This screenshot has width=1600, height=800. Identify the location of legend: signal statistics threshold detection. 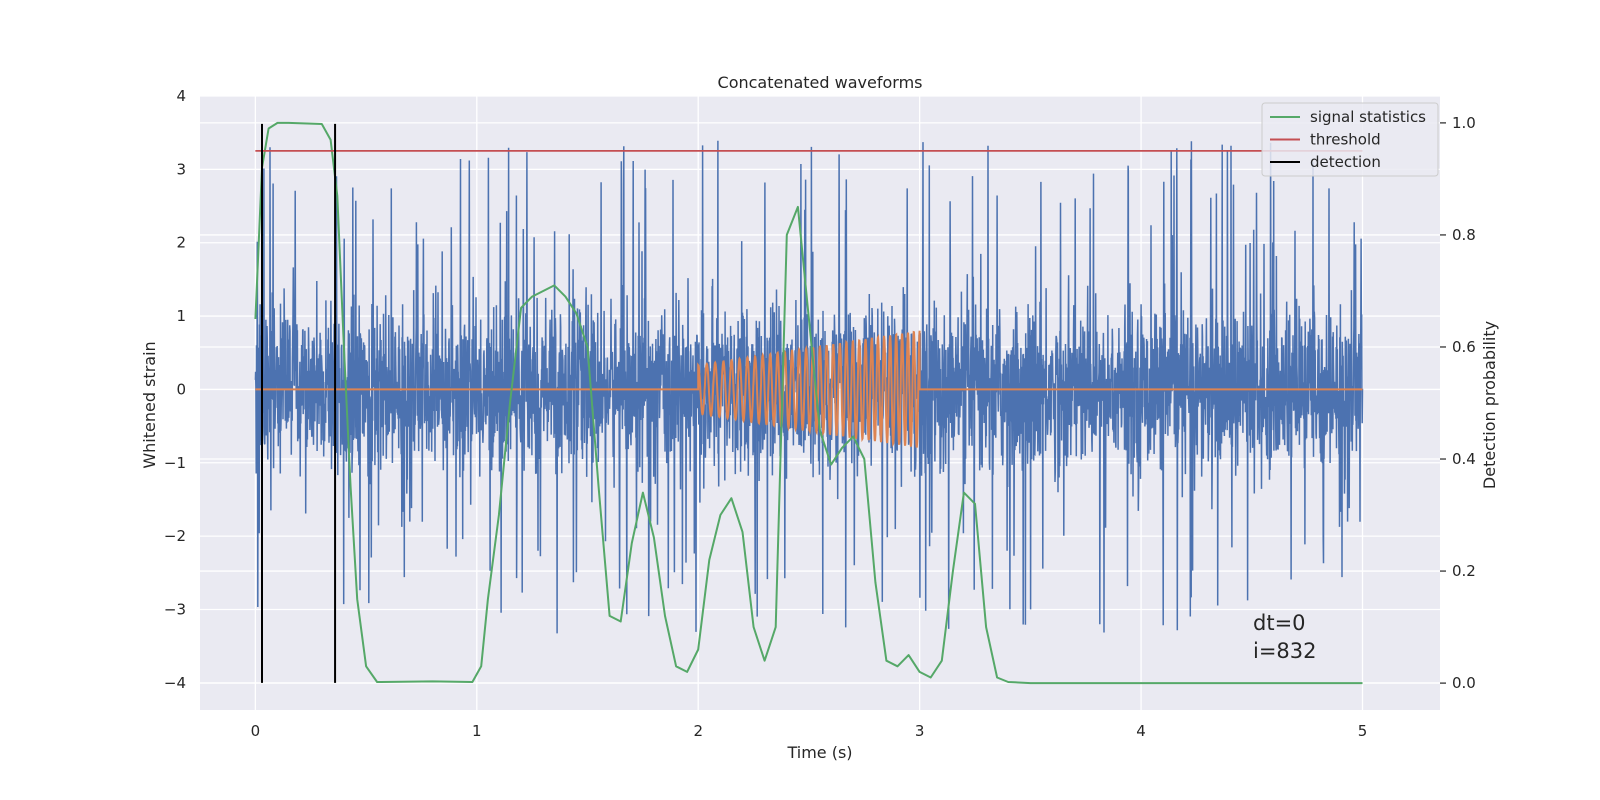
(1350, 139).